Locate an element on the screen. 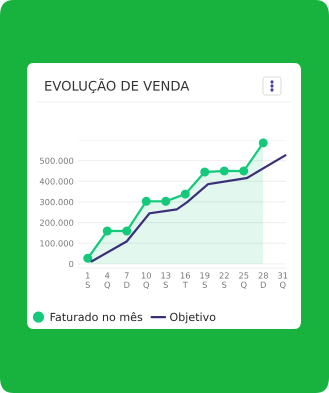 The height and width of the screenshot is (393, 329). legend-label: Objetivo is located at coordinates (193, 318).